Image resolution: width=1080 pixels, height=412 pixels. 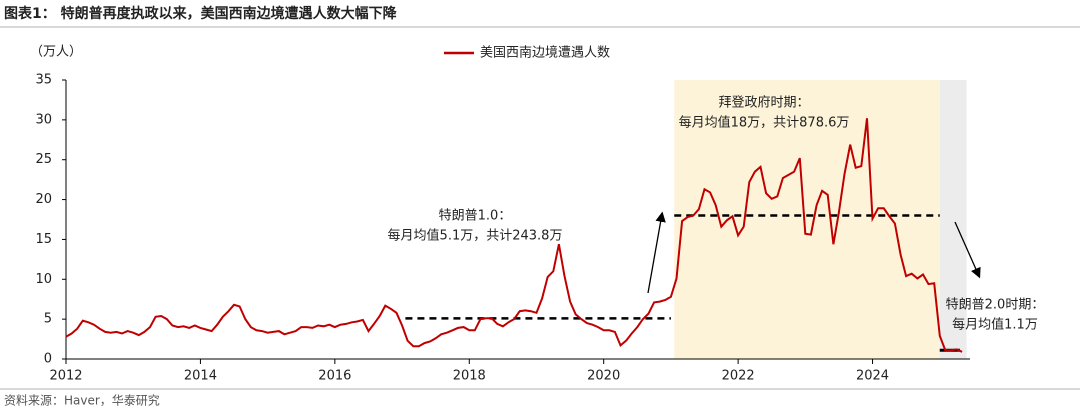 I want to click on source: 资料来源：Haver，华泰研究, so click(x=82, y=400).